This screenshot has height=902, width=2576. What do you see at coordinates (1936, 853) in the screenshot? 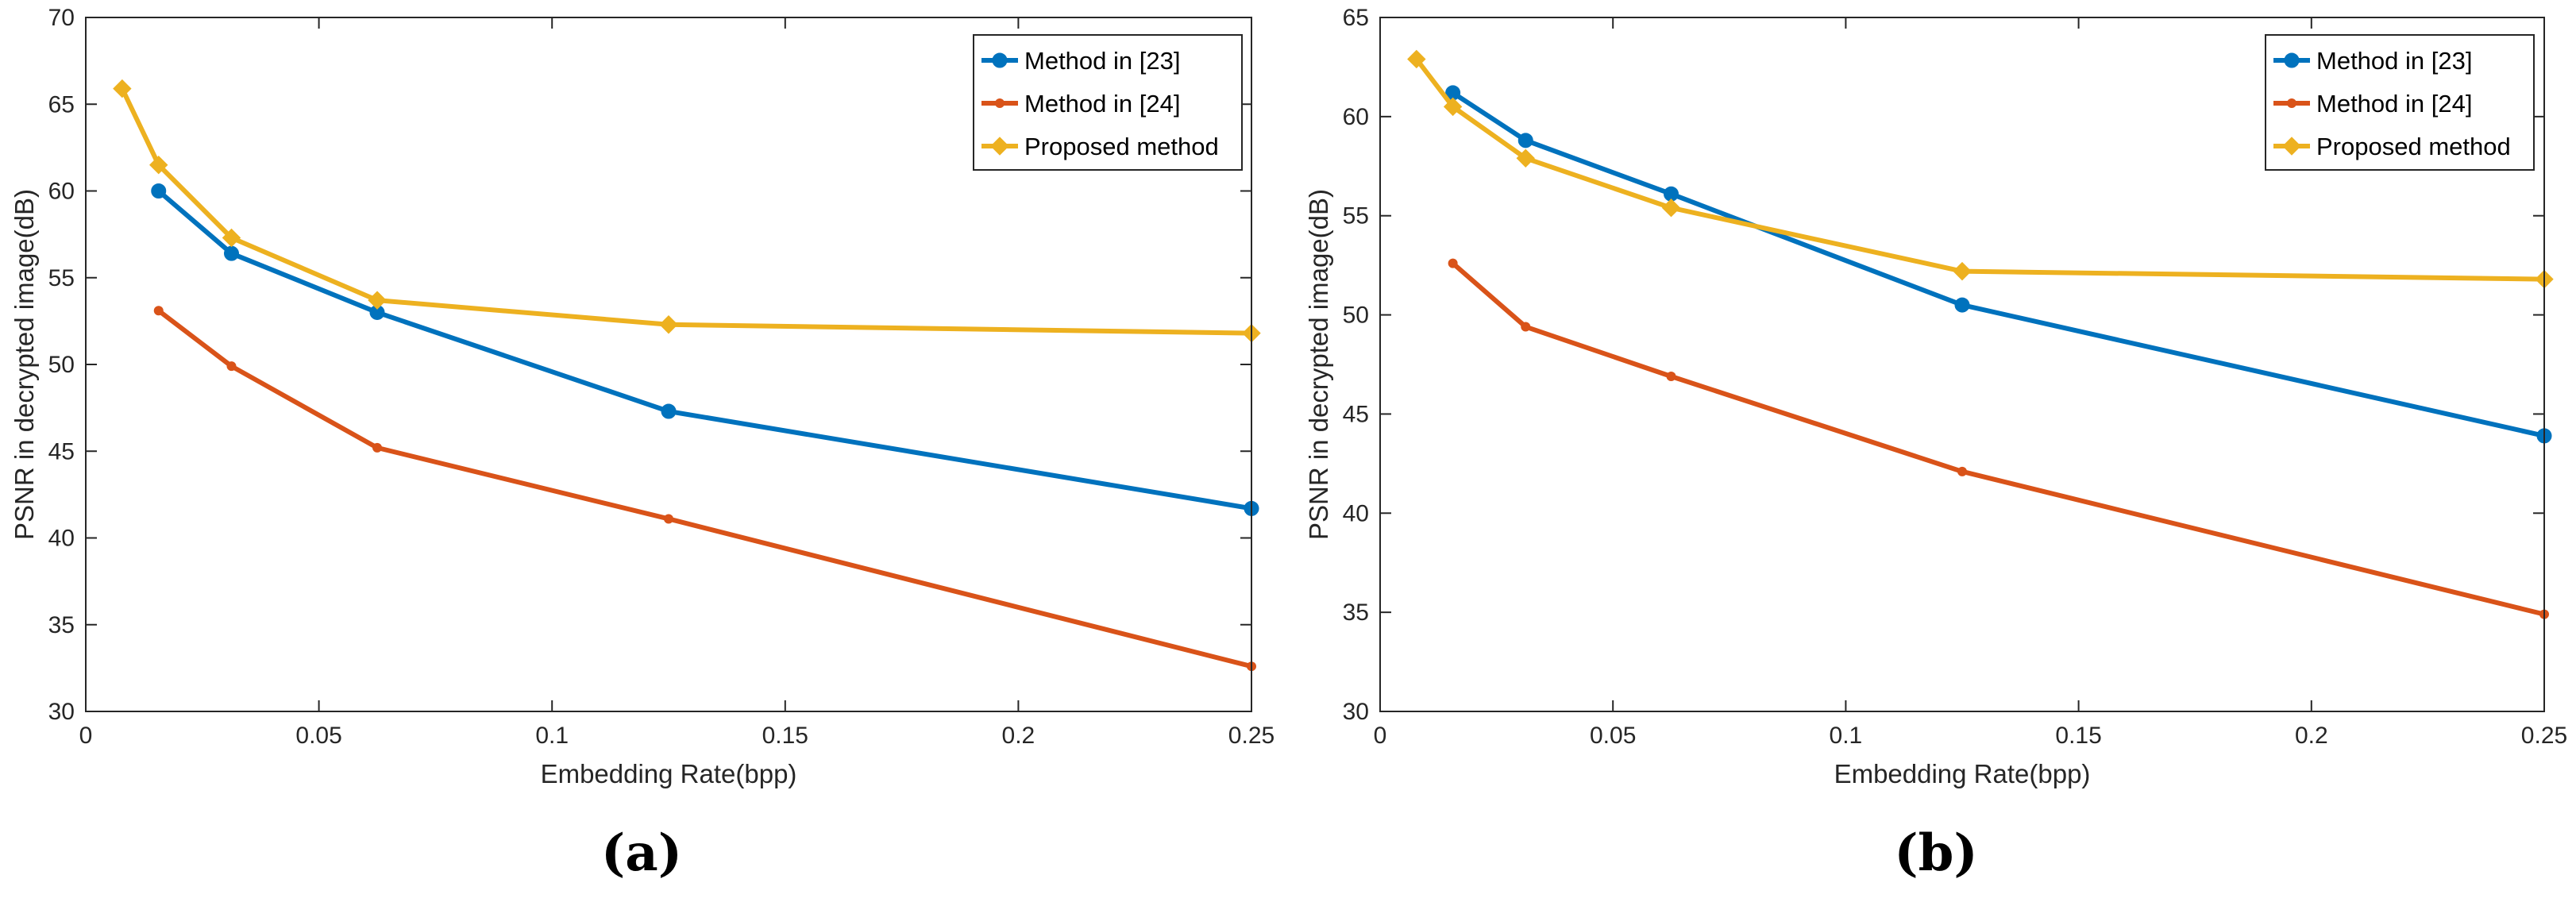
I see `panel-label: (b)` at bounding box center [1936, 853].